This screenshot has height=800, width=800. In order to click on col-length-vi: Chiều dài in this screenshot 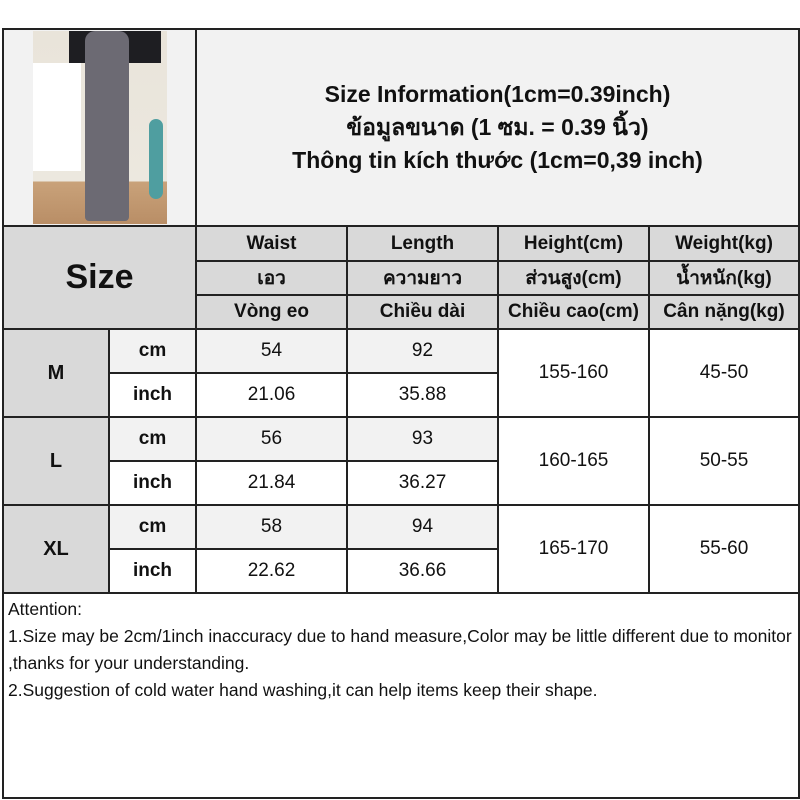, I will do `click(422, 312)`.